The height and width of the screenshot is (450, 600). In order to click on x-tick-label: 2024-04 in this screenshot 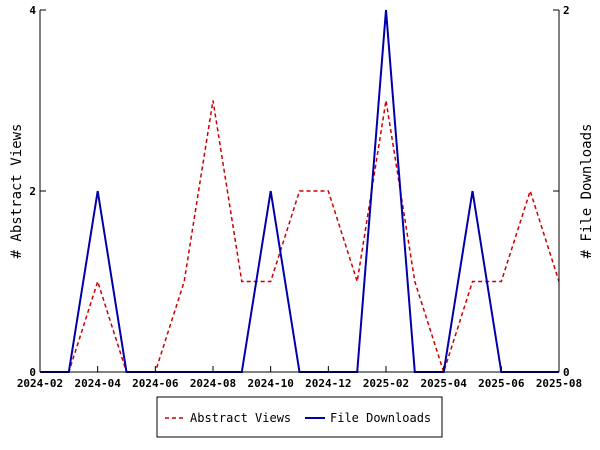, I will do `click(97, 383)`.